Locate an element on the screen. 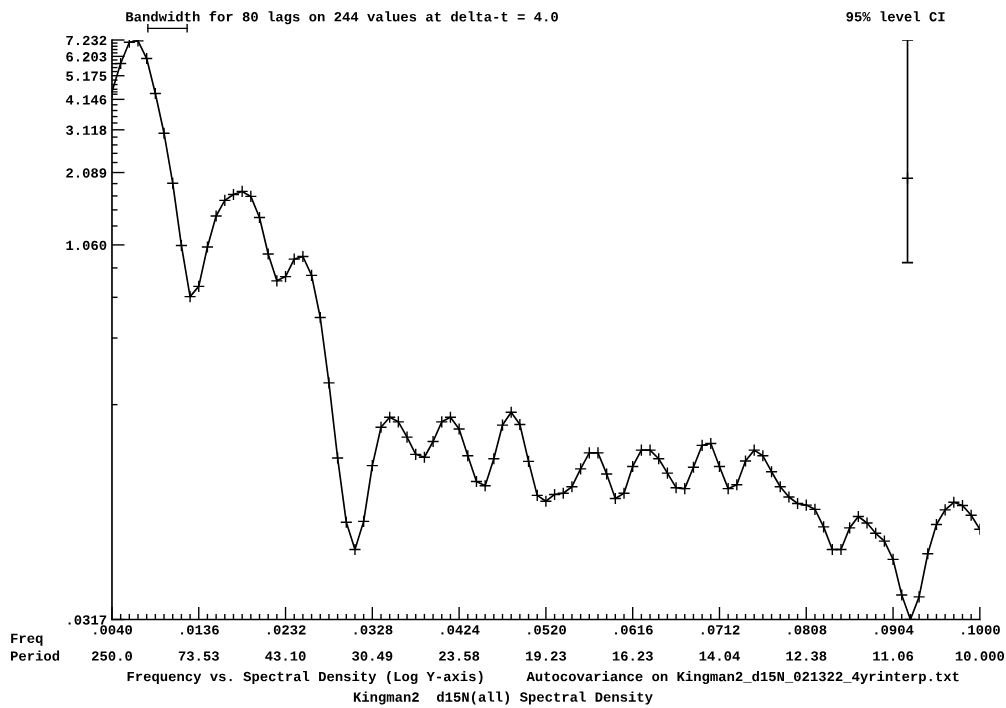 Image resolution: width=1006 pixels, height=708 pixels. x-tick-label: .0616 is located at coordinates (634, 630).